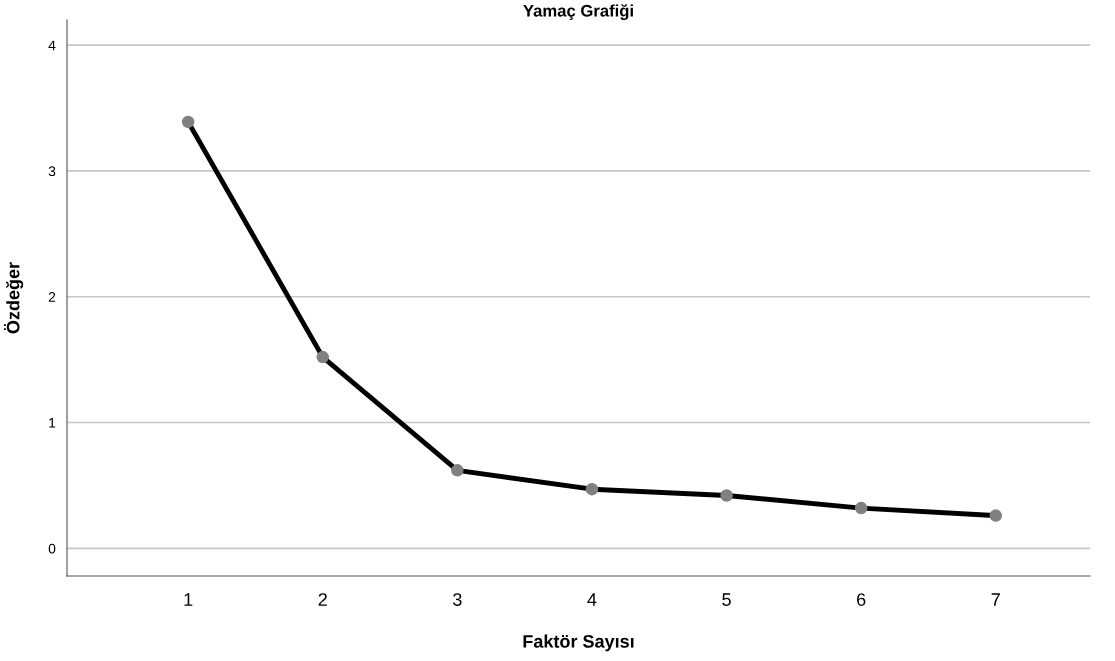  Describe the element at coordinates (188, 599) in the screenshot. I see `x-tick-label: 1` at that location.